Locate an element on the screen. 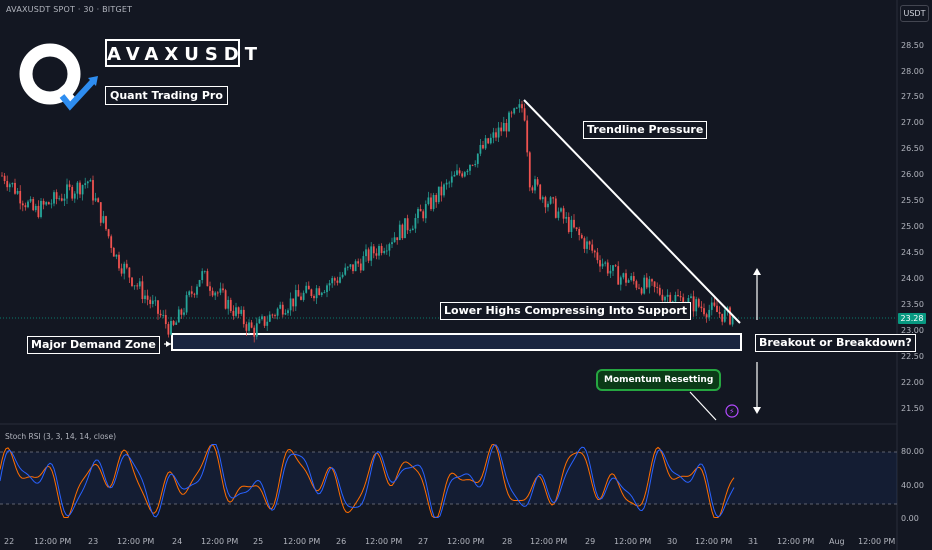  time-tick: Aug is located at coordinates (837, 541).